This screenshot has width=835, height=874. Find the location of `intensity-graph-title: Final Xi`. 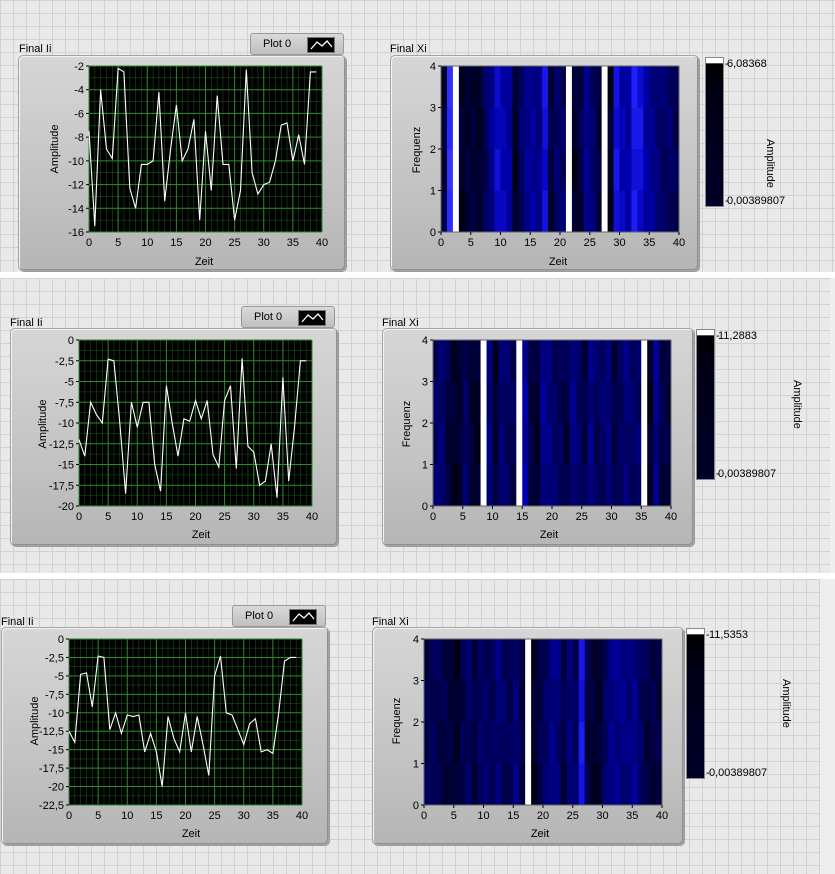

intensity-graph-title: Final Xi is located at coordinates (408, 49).